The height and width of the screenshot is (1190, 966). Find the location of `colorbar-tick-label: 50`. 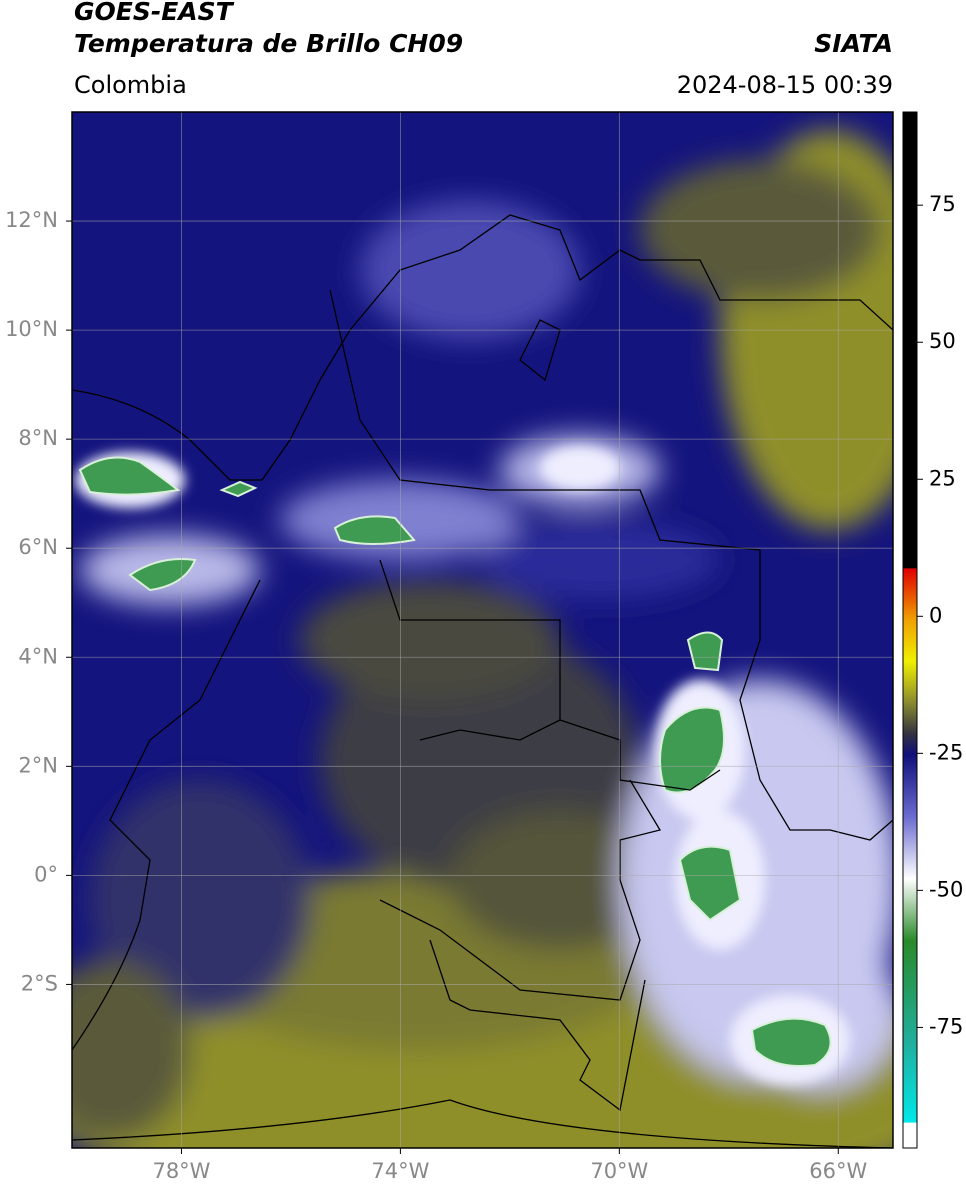

colorbar-tick-label: 50 is located at coordinates (942, 341).